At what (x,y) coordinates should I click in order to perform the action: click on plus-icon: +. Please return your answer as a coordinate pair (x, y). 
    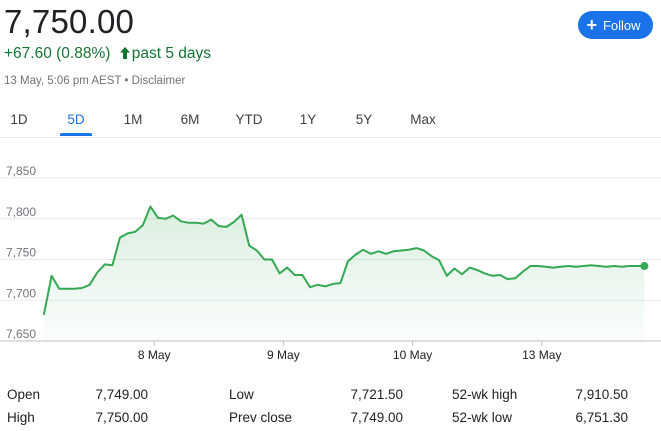
    Looking at the image, I should click on (591, 25).